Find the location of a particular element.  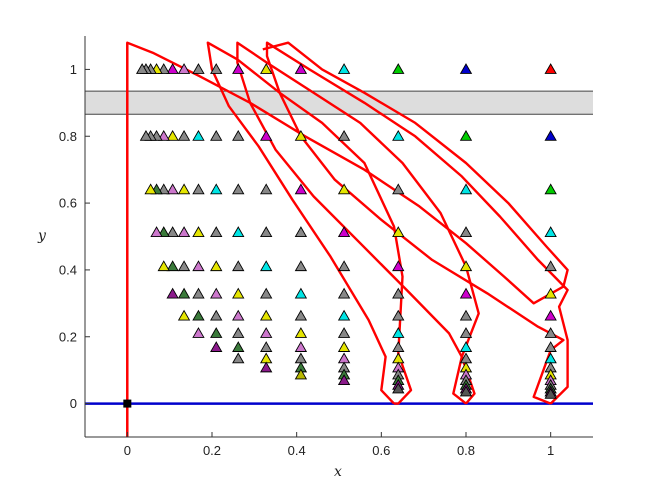

y-tick-label: 0.4 is located at coordinates (68, 269).